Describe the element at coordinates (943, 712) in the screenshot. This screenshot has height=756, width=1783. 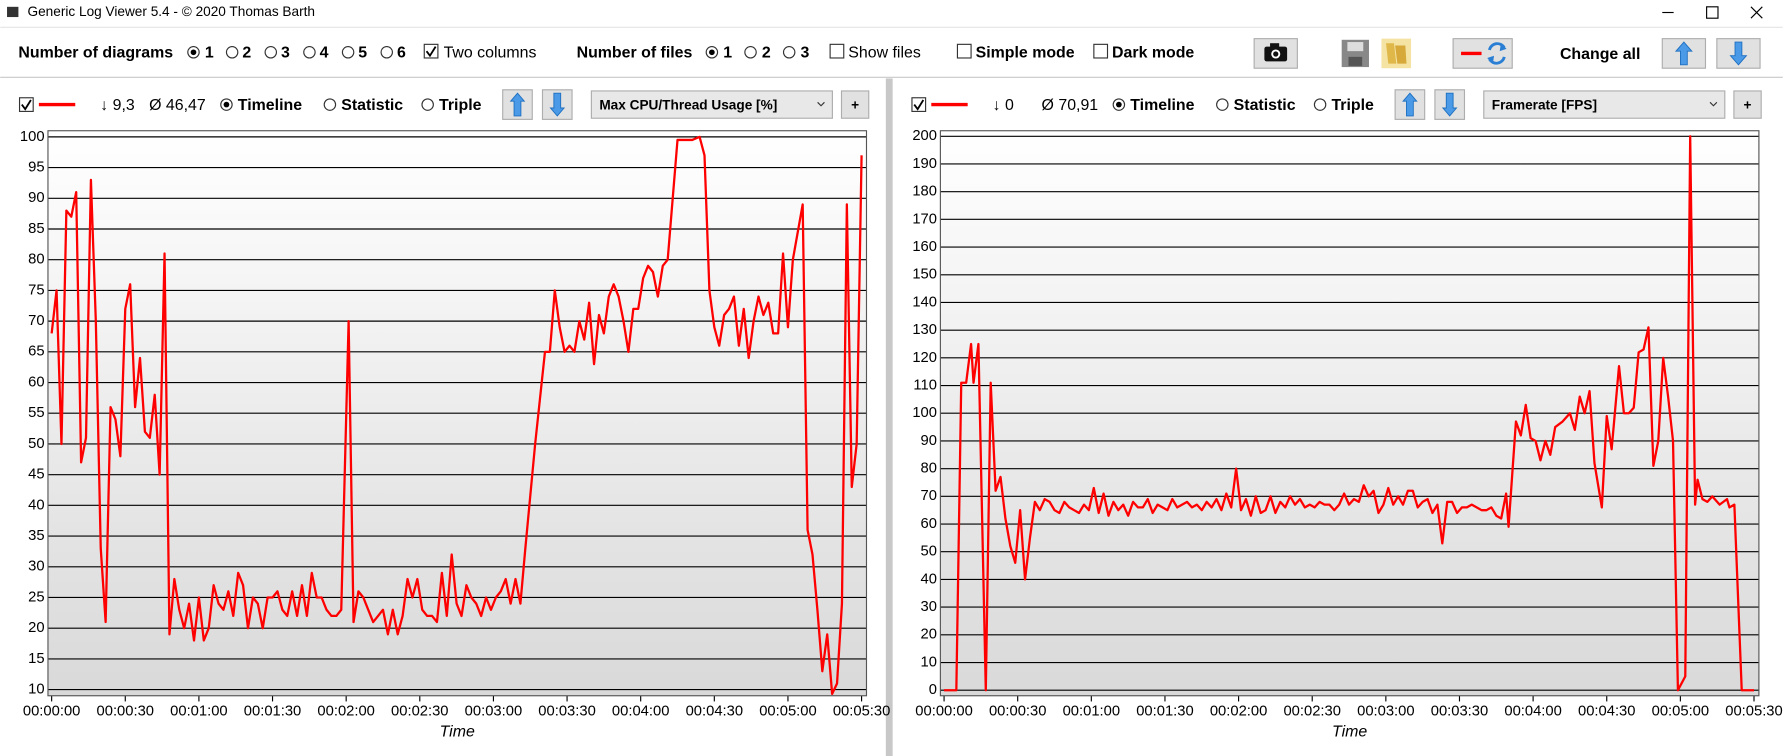
I see `x-tick-label: 00:00:00` at that location.